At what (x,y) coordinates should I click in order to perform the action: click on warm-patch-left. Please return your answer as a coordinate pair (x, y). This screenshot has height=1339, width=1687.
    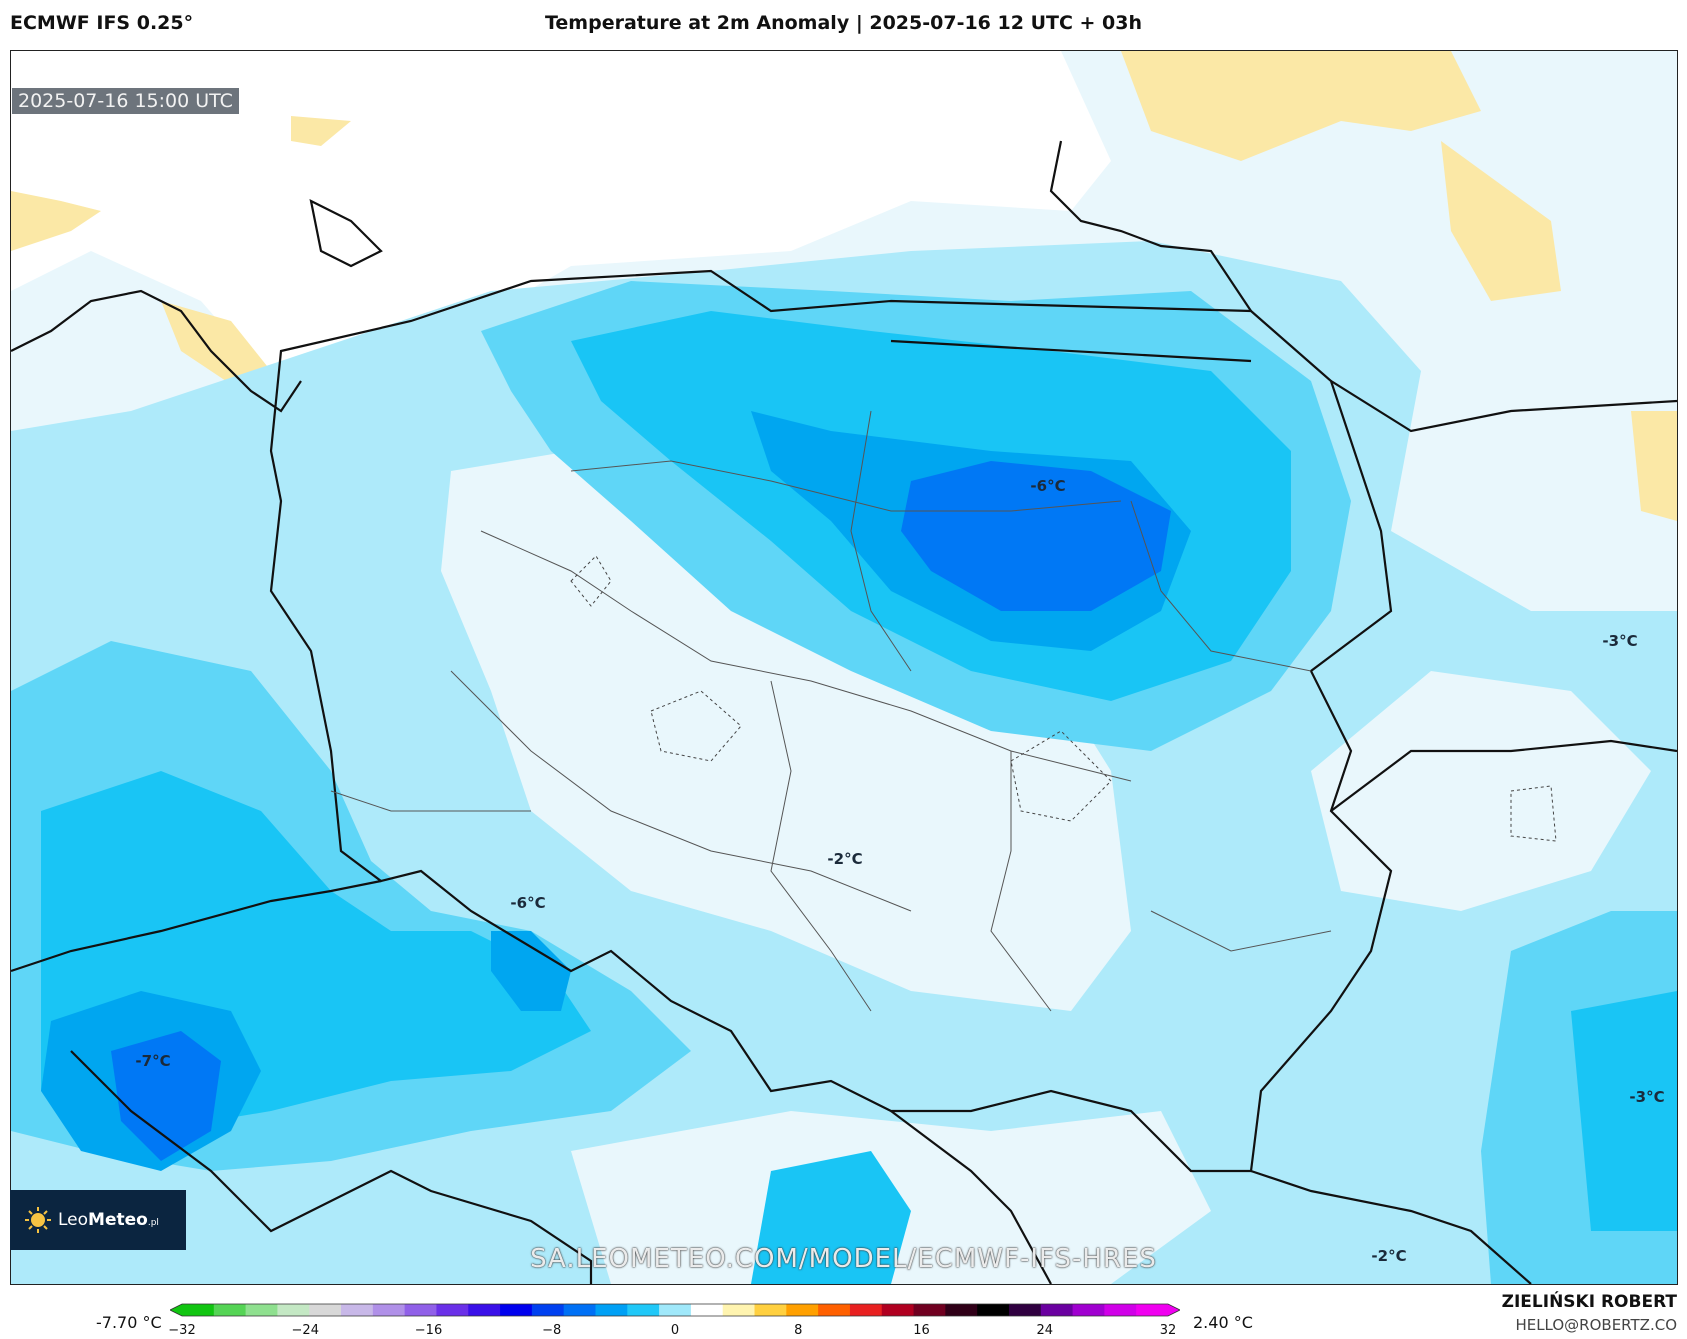
    Looking at the image, I should click on (56, 221).